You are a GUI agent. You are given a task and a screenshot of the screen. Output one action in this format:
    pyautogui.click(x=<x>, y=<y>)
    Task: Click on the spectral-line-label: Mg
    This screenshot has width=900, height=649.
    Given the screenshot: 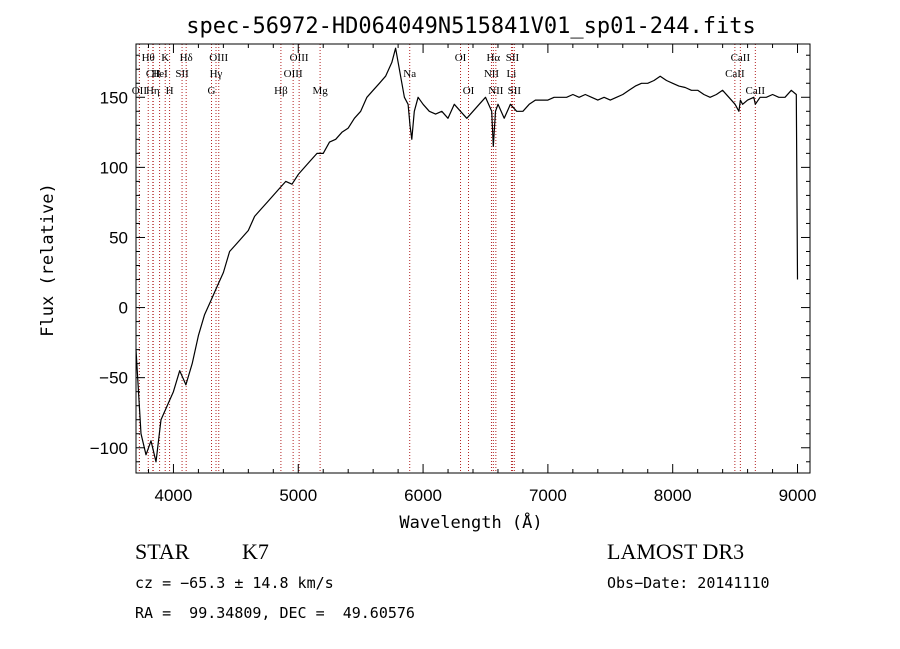 What is the action you would take?
    pyautogui.click(x=320, y=91)
    